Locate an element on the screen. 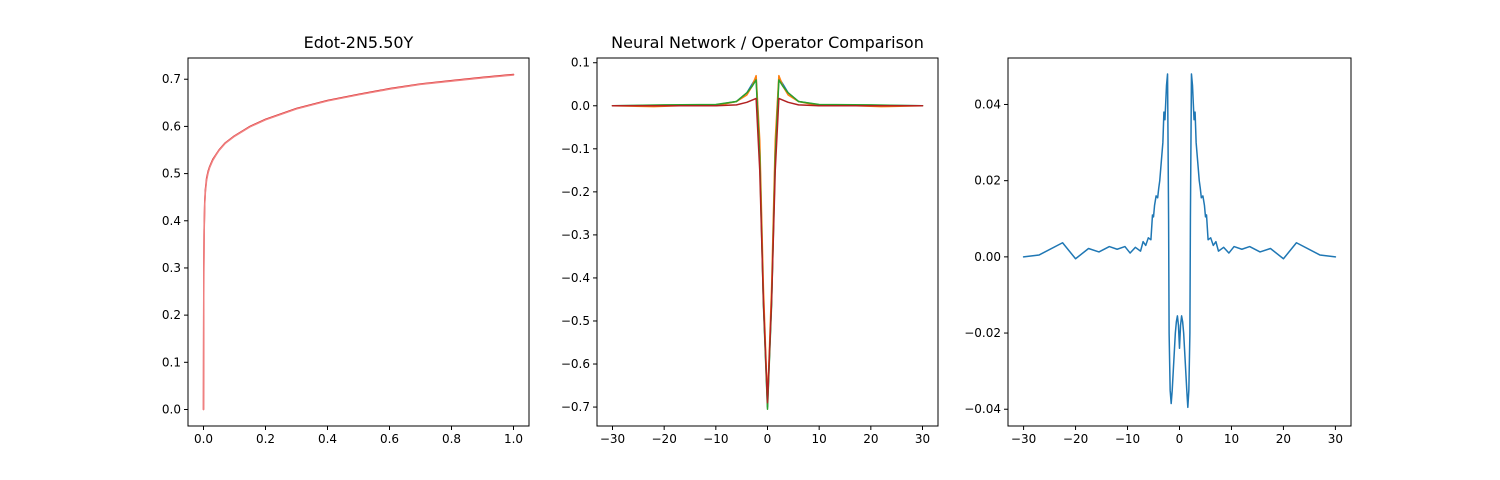  y-tick-label: −0.7 is located at coordinates (575, 407).